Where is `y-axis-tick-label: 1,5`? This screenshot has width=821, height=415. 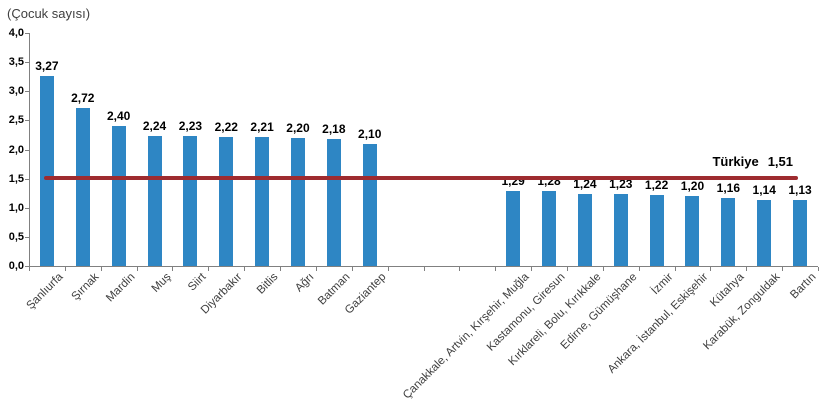 y-axis-tick-label: 1,5 is located at coordinates (16, 178).